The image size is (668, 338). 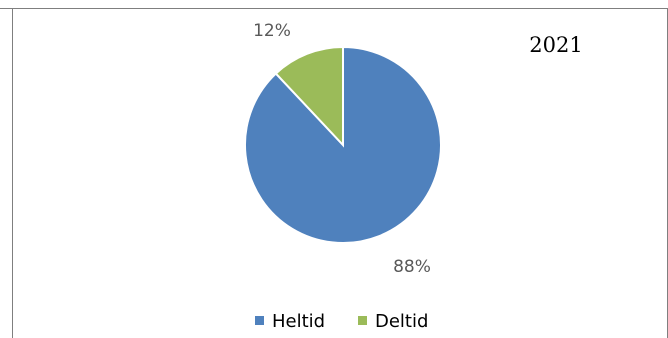 I want to click on legend-label-heltid: Heltid, so click(x=298, y=321).